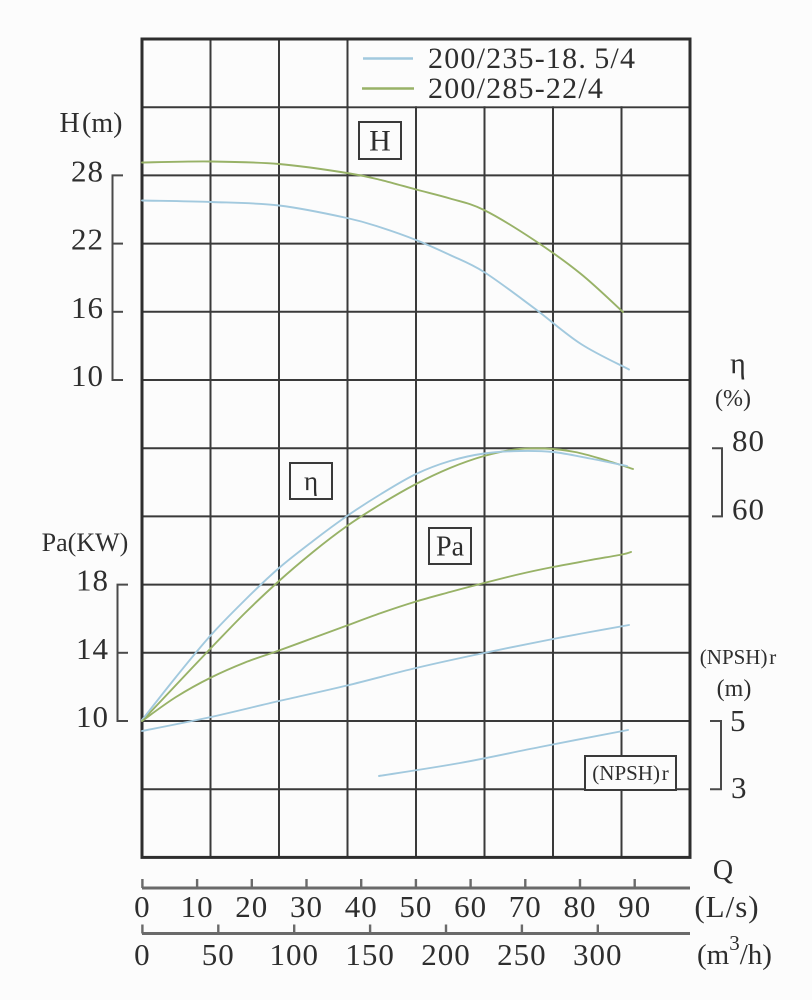  I want to click on svg-text: 28, so click(87, 170).